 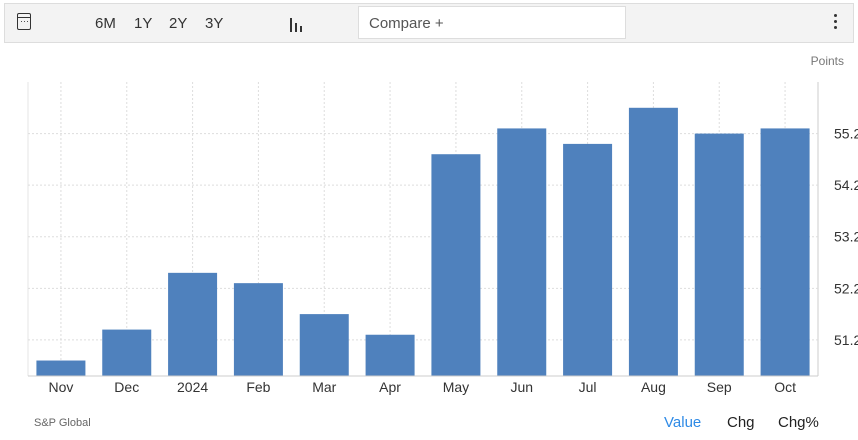 I want to click on mode-value-button: Value, so click(x=683, y=422).